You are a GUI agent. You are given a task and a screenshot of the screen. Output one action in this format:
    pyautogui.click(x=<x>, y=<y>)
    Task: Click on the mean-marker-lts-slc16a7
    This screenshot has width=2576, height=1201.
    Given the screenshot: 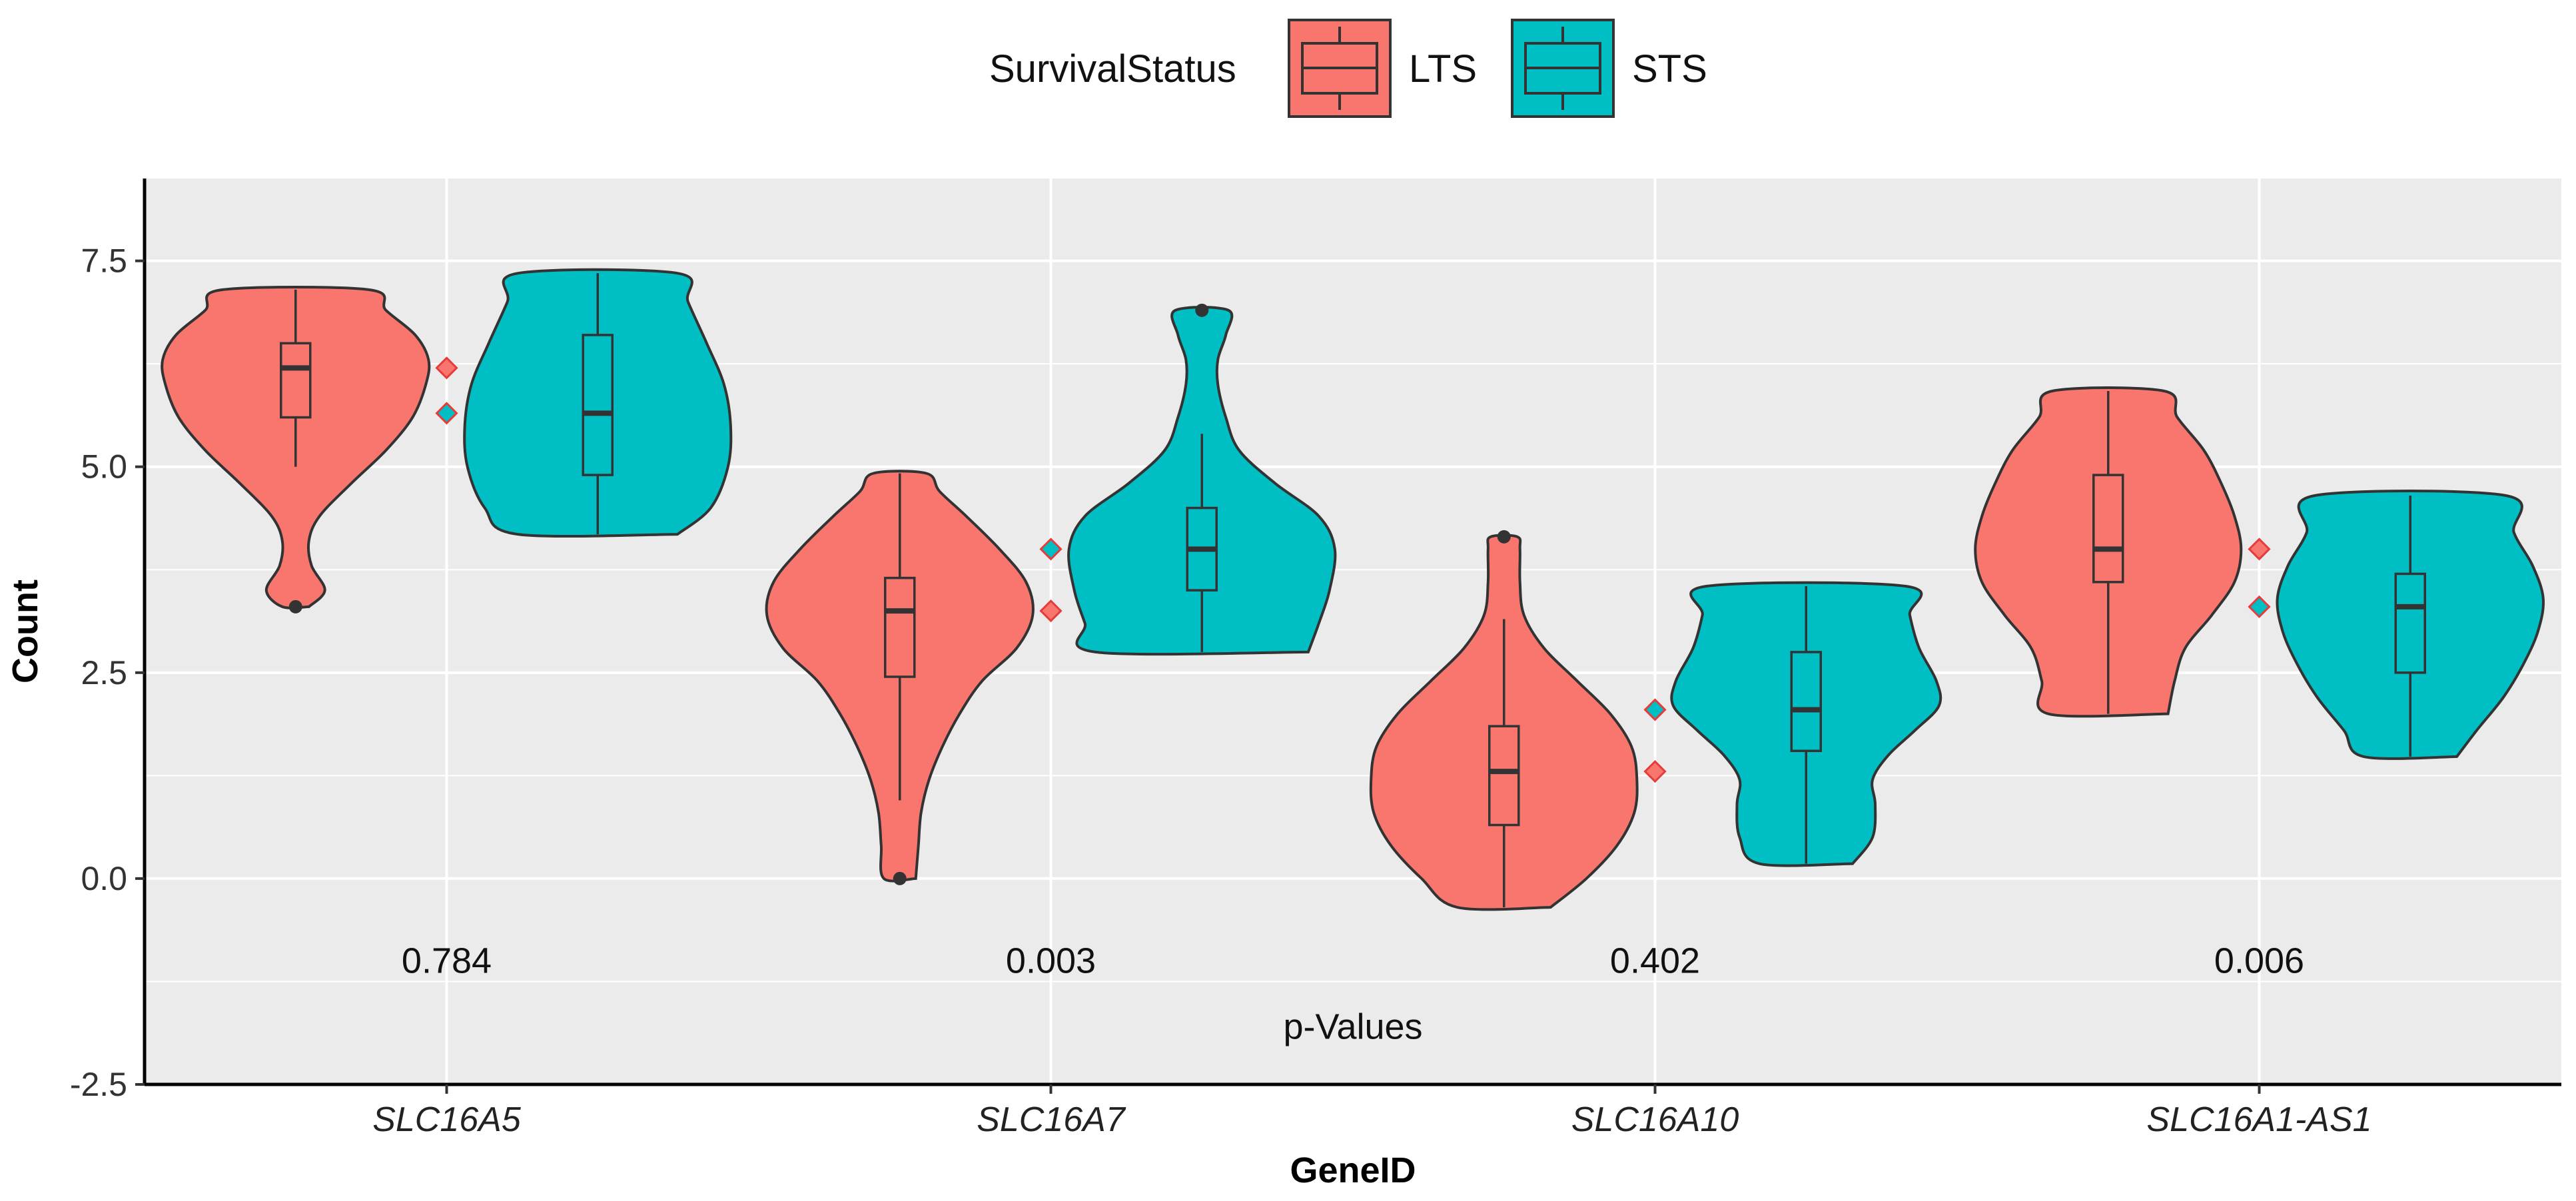 What is the action you would take?
    pyautogui.click(x=1051, y=611)
    